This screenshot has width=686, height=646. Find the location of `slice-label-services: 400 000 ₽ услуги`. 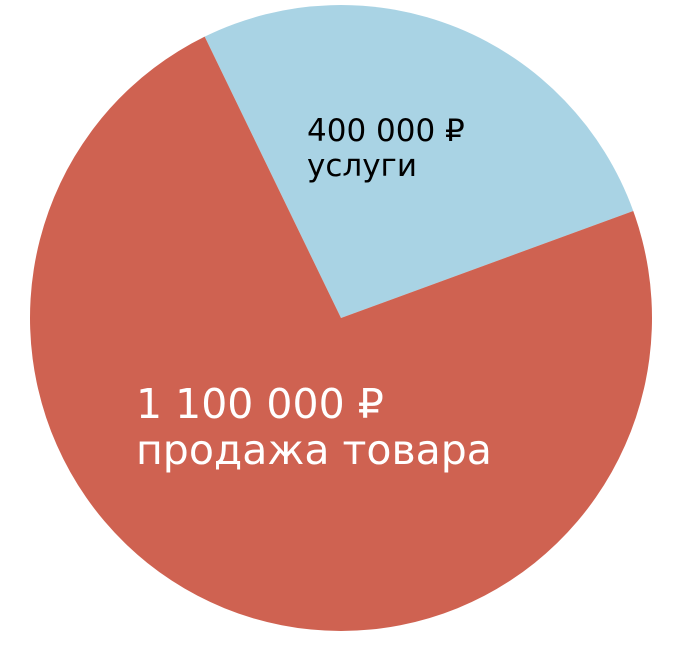

slice-label-services: 400 000 ₽ услуги is located at coordinates (386, 148).